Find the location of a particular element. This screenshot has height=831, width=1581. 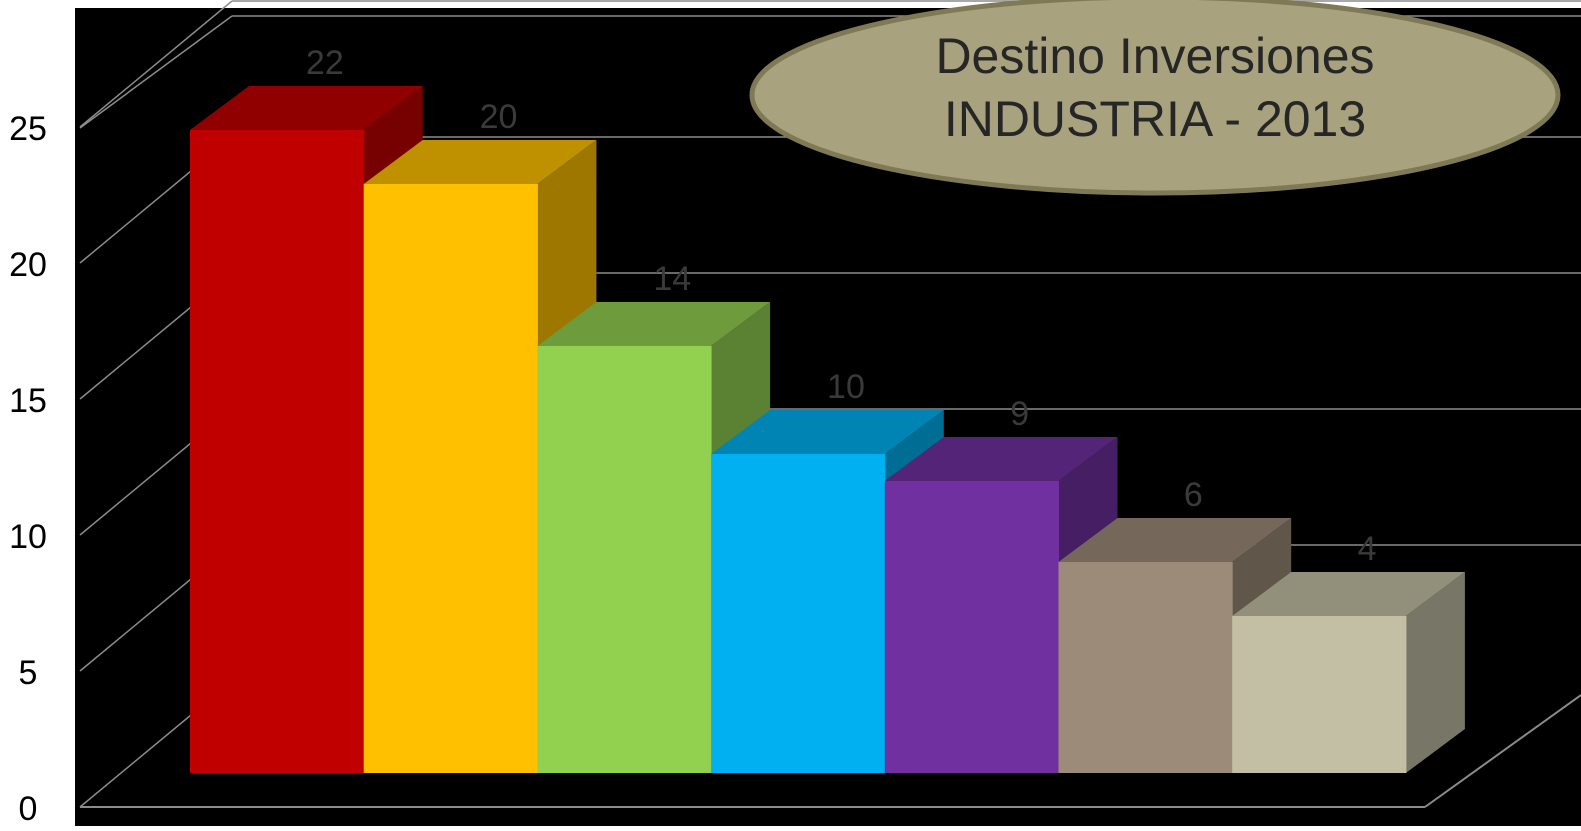

data-label: 10 is located at coordinates (846, 387).